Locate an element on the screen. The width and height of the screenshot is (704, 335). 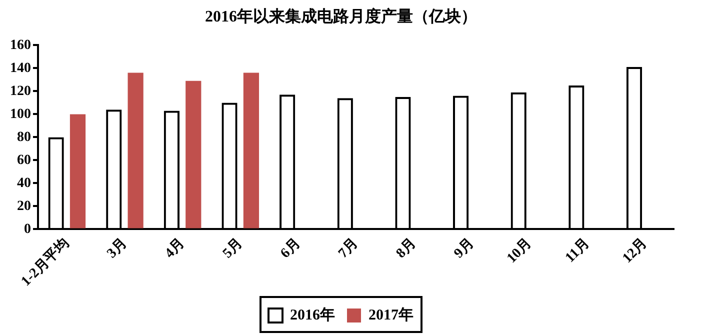
x-tick-label: 7月 is located at coordinates (349, 249).